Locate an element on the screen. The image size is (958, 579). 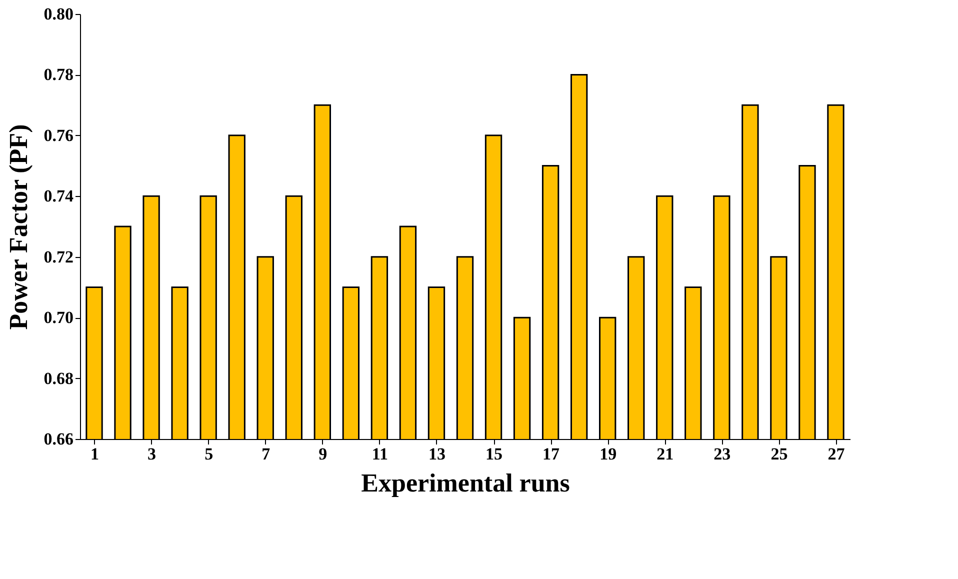
y-tick-label: 0.72 is located at coordinates (59, 256).